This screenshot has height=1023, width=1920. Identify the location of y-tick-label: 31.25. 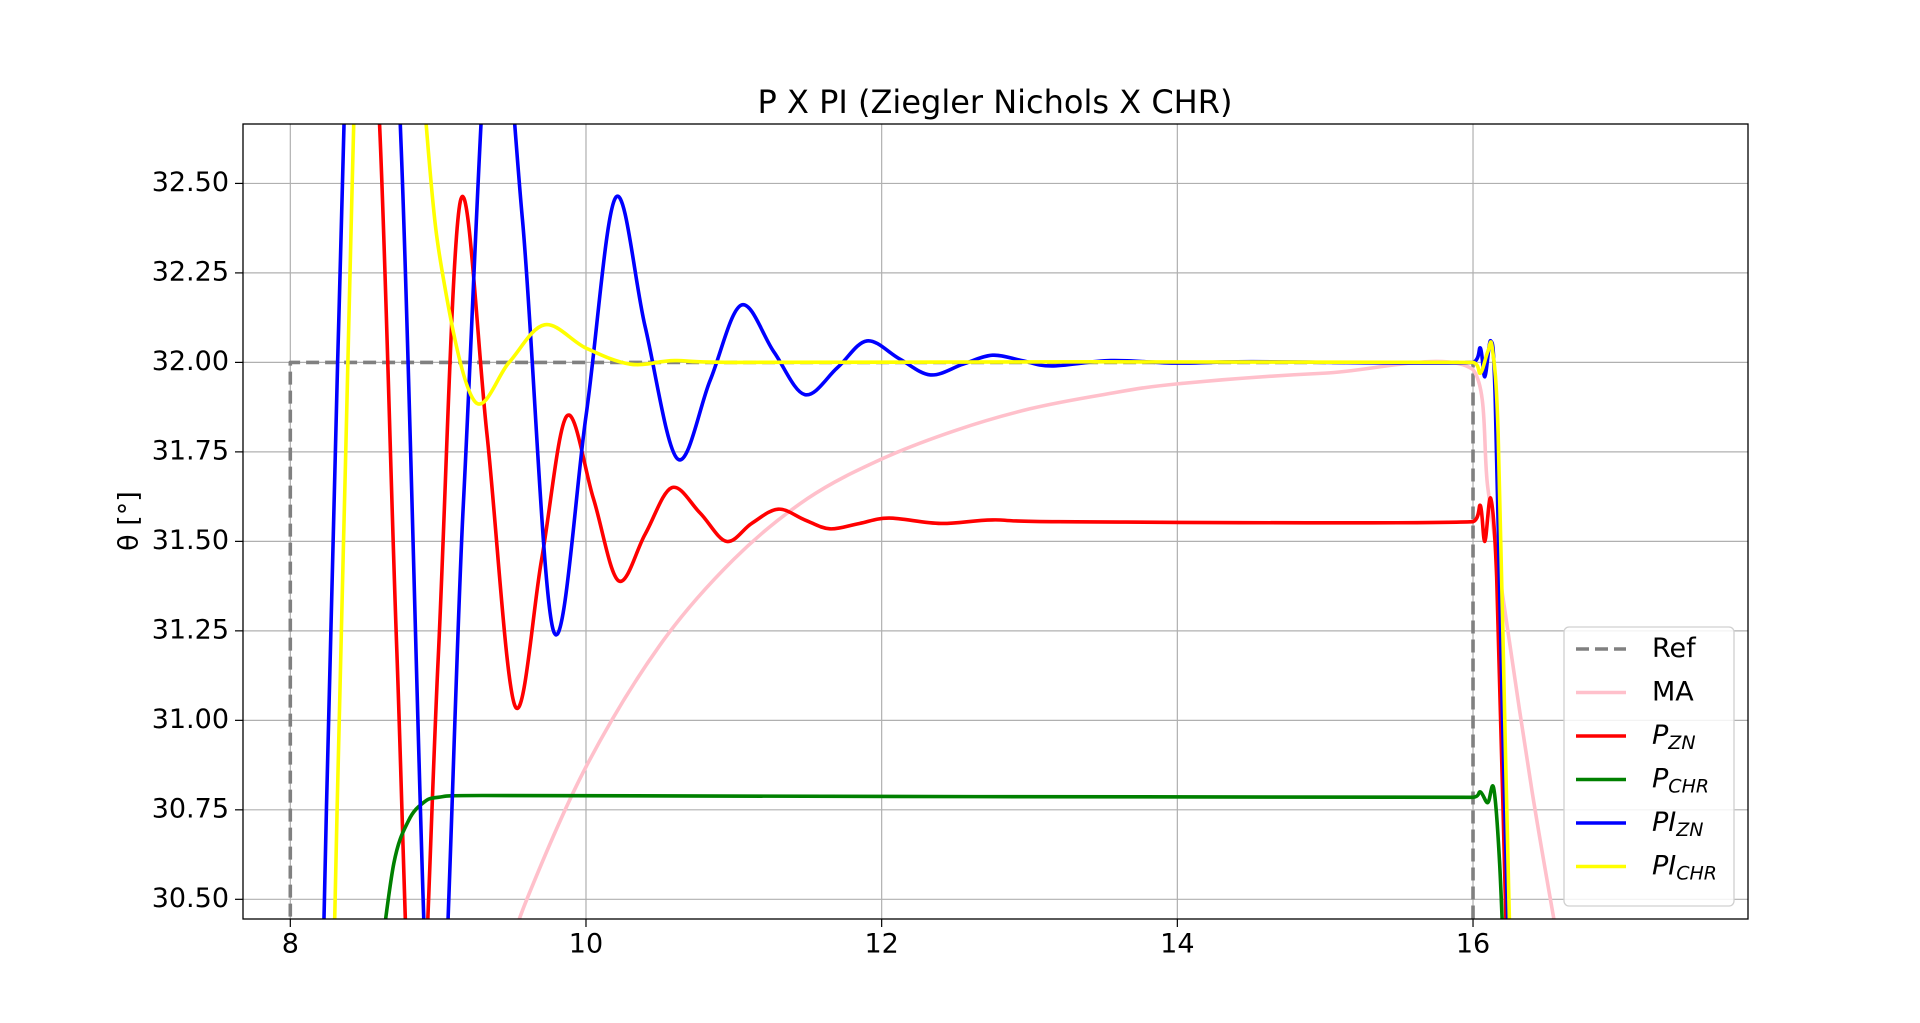
(190, 629).